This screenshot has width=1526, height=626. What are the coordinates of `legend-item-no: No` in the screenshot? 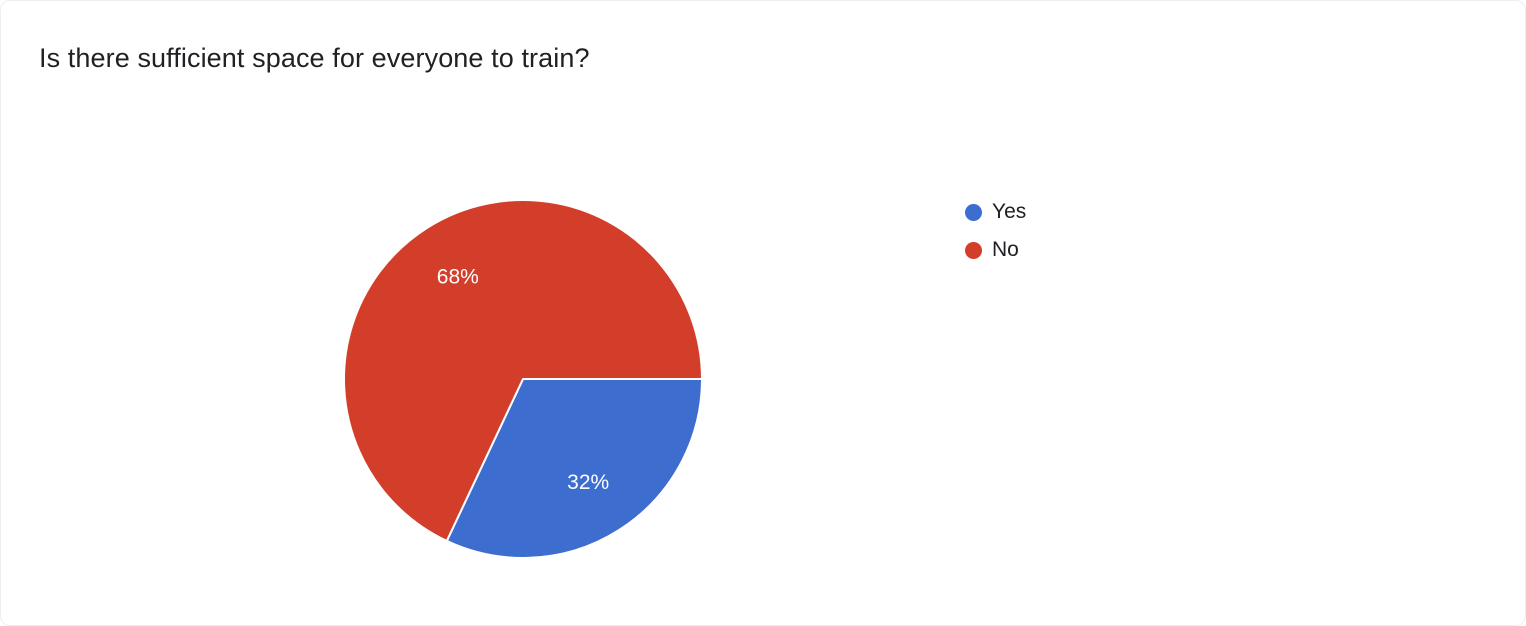 It's located at (995, 250).